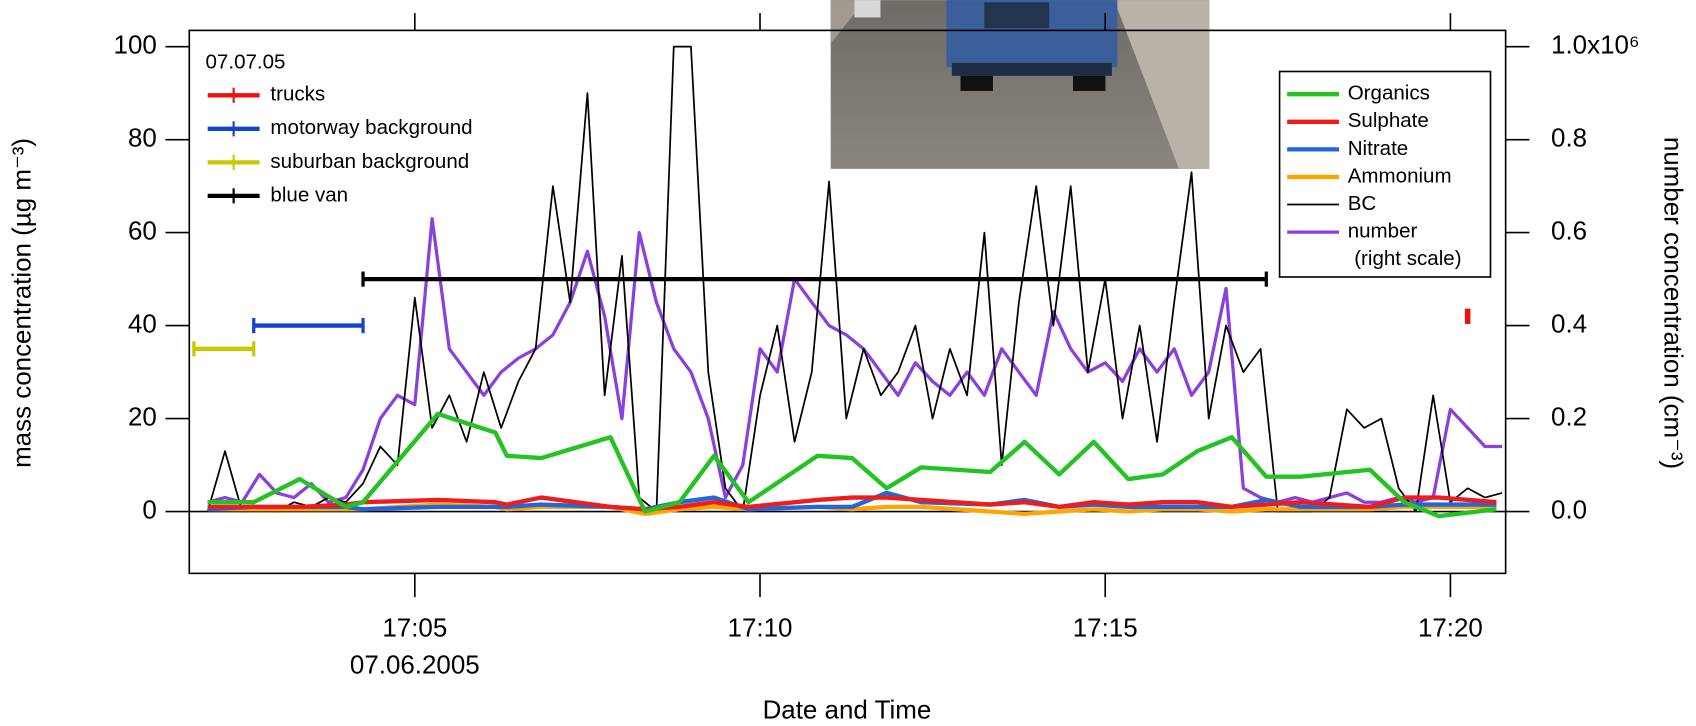  What do you see at coordinates (1569, 417) in the screenshot?
I see `y2-tick-label: 0.2` at bounding box center [1569, 417].